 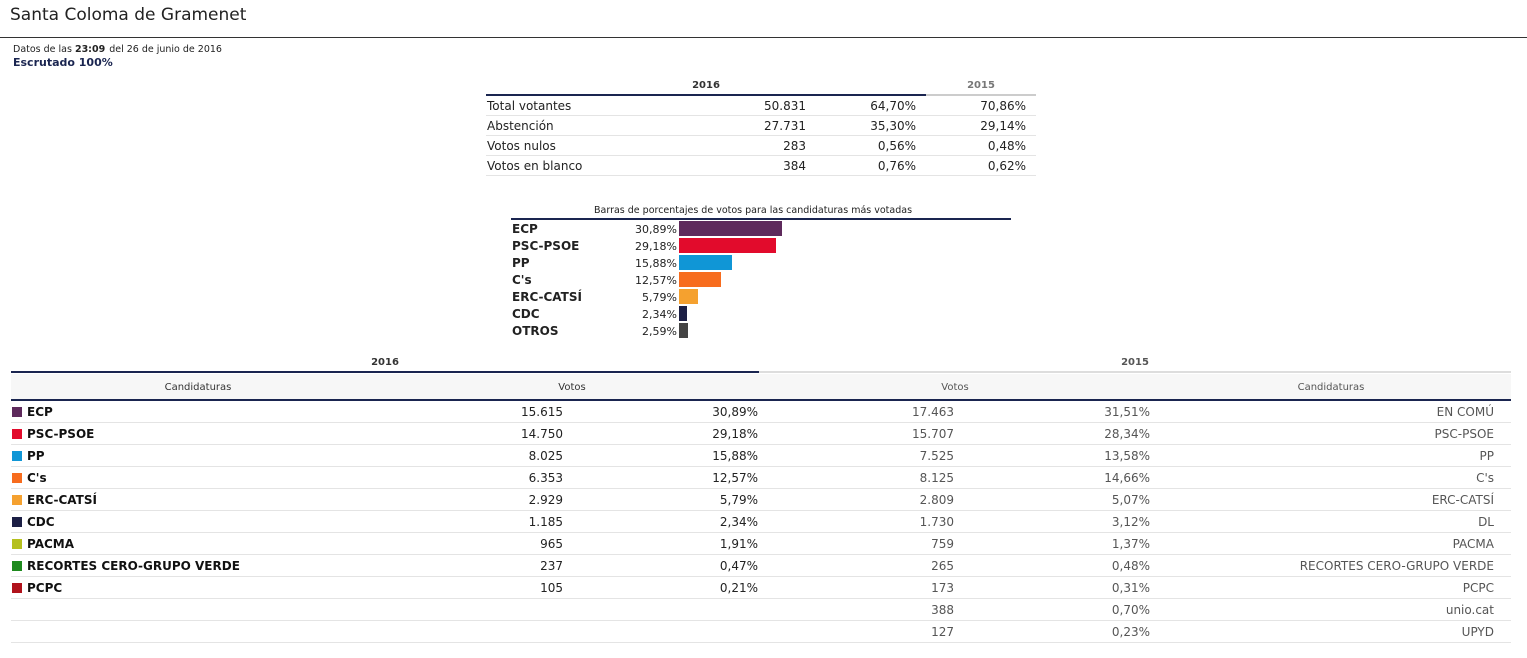 What do you see at coordinates (761, 387) in the screenshot?
I see `results-column-header: Candidaturas Votos Votos Candidaturas` at bounding box center [761, 387].